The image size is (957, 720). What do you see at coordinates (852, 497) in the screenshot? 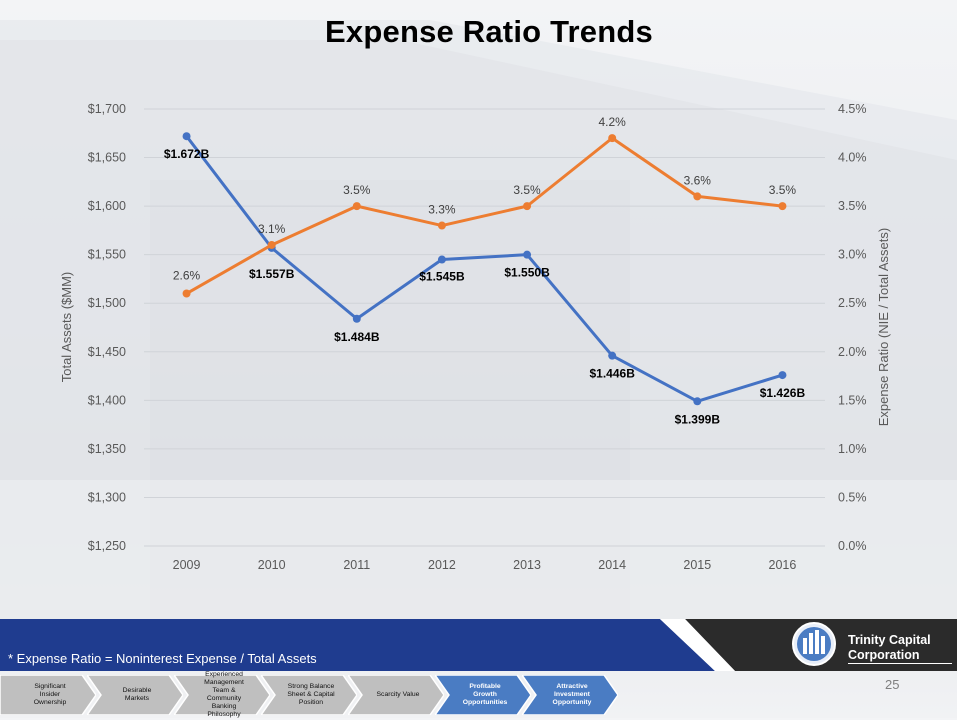
I see `right-tick-label: 0.5%` at bounding box center [852, 497].